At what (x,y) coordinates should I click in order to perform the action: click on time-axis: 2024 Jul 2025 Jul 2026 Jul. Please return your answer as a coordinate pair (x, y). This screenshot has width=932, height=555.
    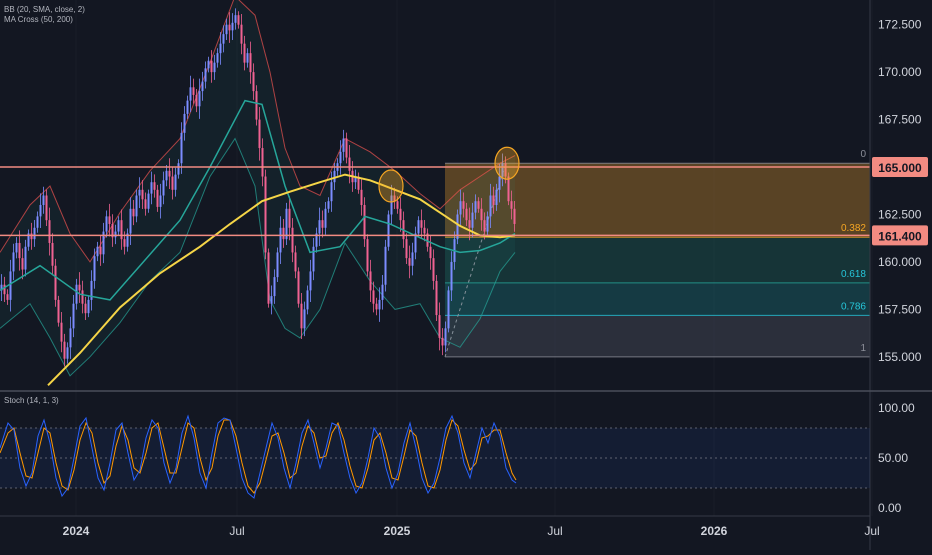
    Looking at the image, I should click on (471, 531).